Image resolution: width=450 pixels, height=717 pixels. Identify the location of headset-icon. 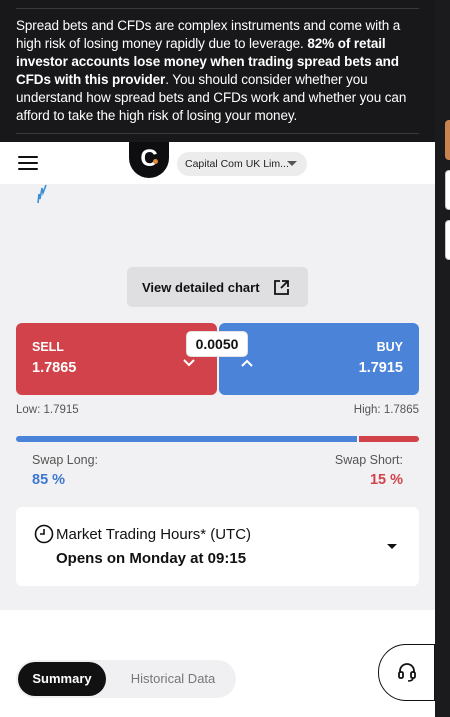
(407, 672).